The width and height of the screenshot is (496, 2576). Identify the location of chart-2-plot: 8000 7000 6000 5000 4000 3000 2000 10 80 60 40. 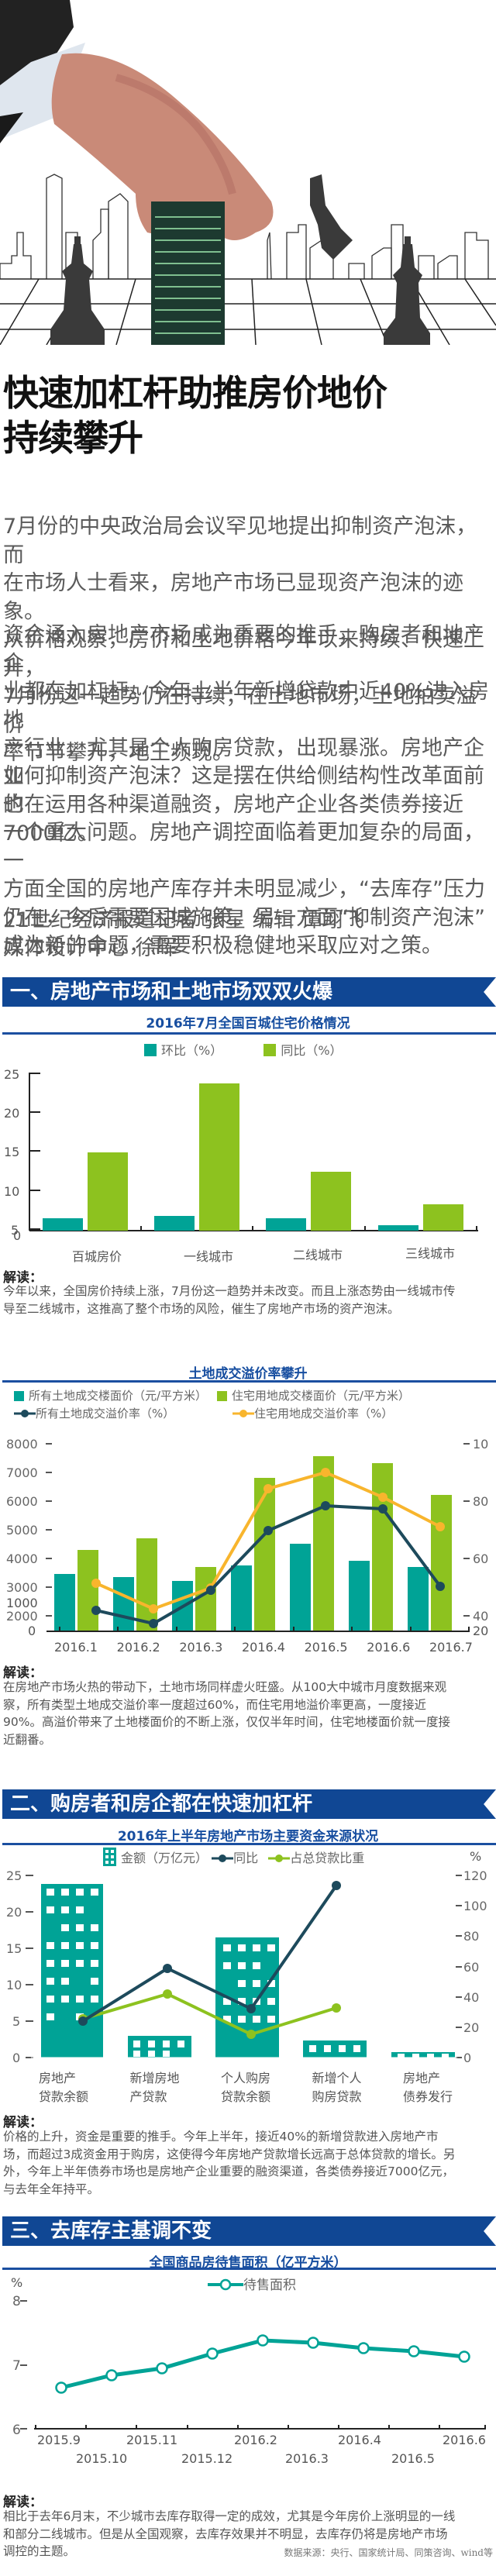
(247, 1534).